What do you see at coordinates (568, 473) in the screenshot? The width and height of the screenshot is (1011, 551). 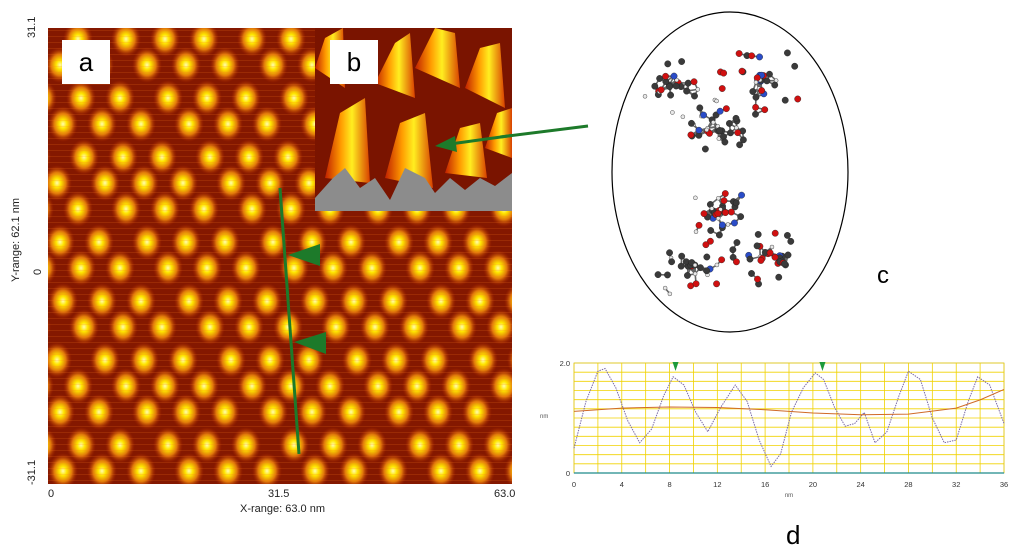 I see `y-tick-label: 0` at bounding box center [568, 473].